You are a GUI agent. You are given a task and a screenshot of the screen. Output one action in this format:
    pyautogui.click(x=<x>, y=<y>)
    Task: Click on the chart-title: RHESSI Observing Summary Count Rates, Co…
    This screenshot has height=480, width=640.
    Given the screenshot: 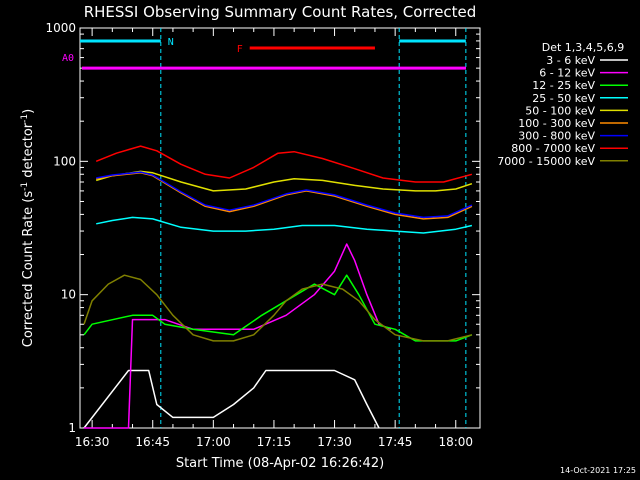 What is the action you would take?
    pyautogui.click(x=280, y=12)
    